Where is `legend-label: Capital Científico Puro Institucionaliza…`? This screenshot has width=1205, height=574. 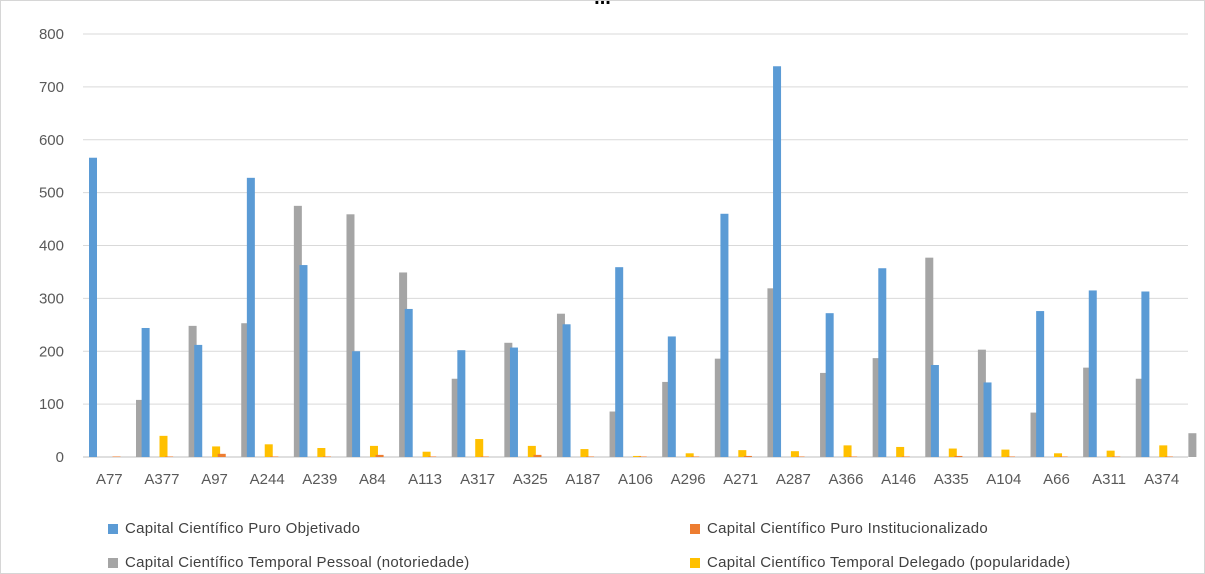
legend-label: Capital Científico Puro Institucionaliza… is located at coordinates (848, 528).